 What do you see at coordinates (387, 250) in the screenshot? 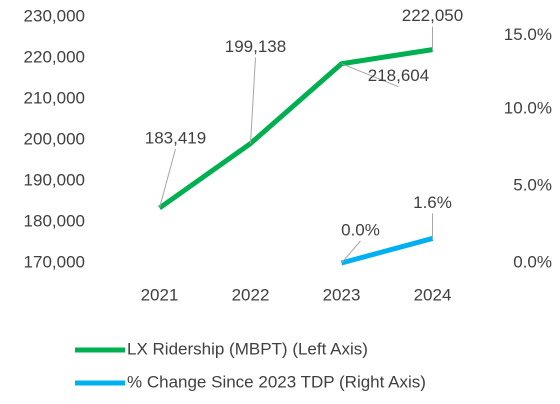
I see `series-line` at bounding box center [387, 250].